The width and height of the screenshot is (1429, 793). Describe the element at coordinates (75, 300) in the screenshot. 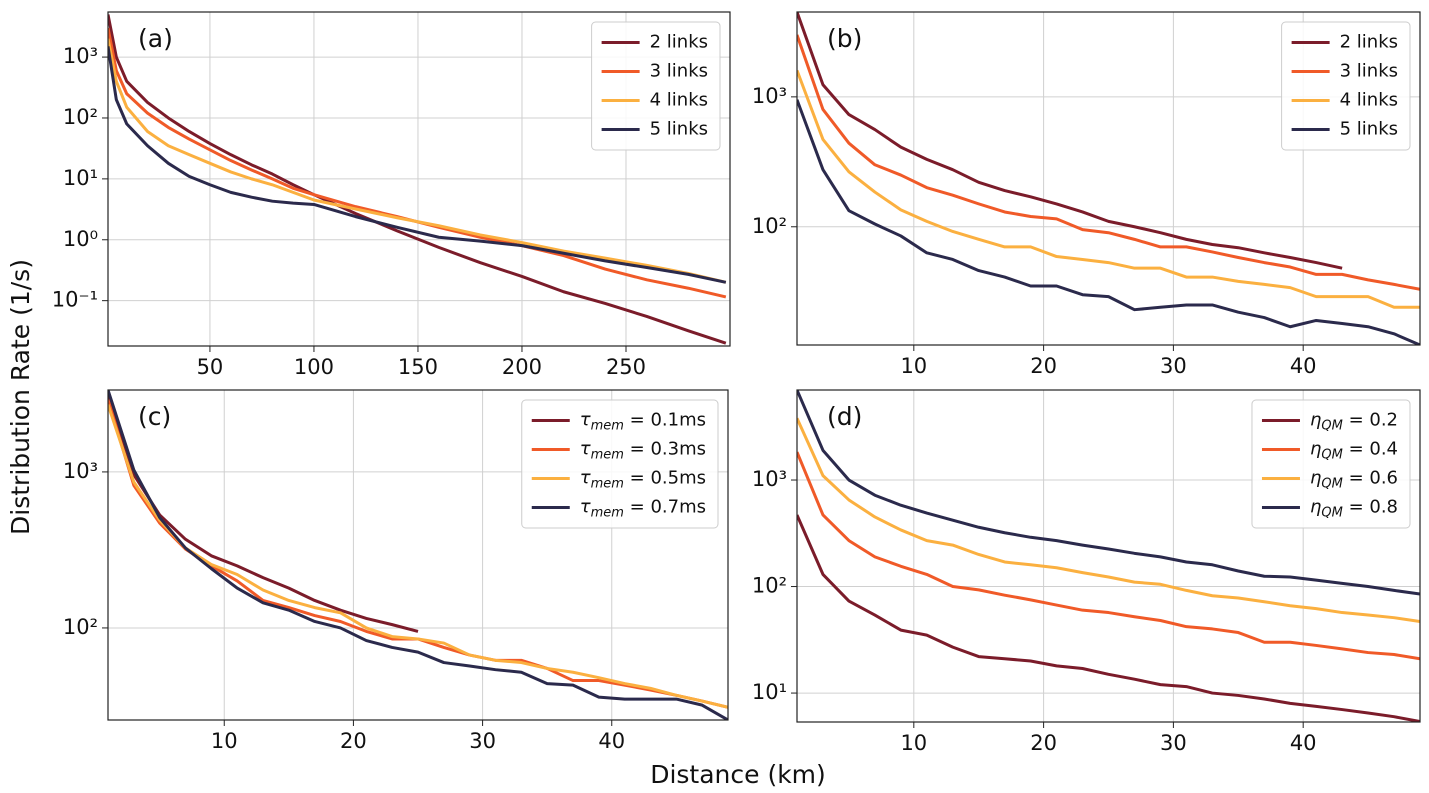

I see `y-tick-label: 10⁻¹` at that location.